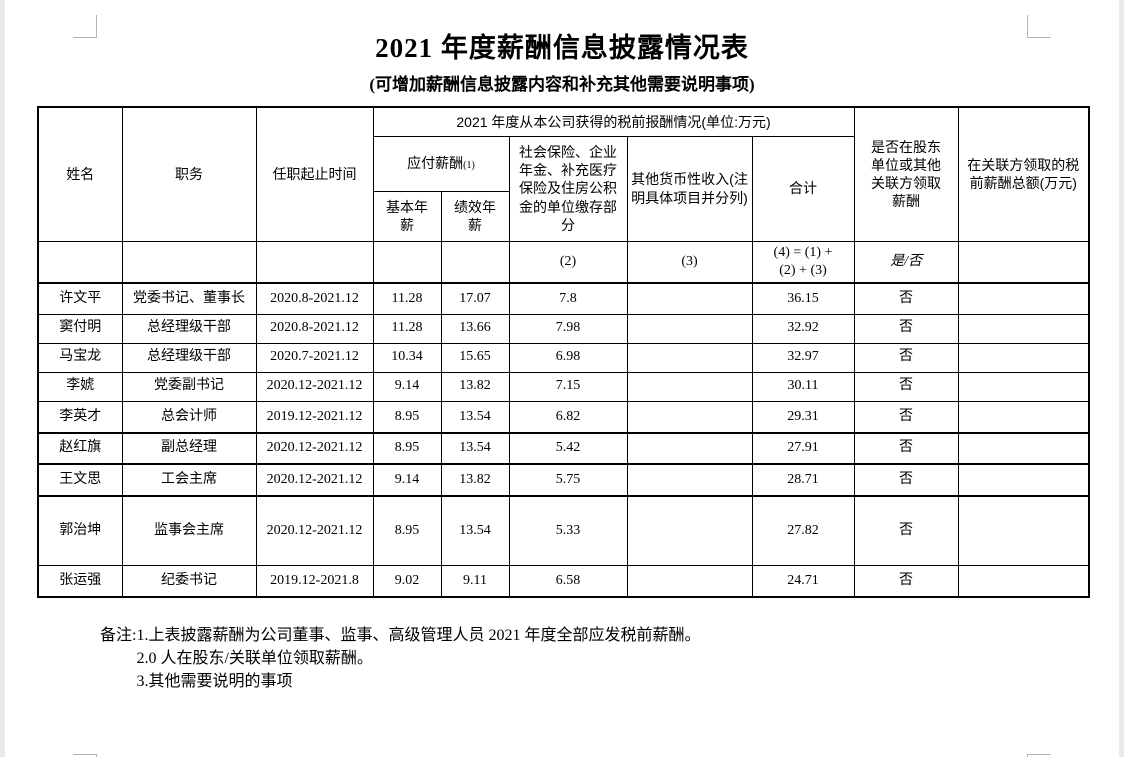 This screenshot has height=757, width=1124. Describe the element at coordinates (568, 262) in the screenshot. I see `subheader-cell-2: (2)` at that location.